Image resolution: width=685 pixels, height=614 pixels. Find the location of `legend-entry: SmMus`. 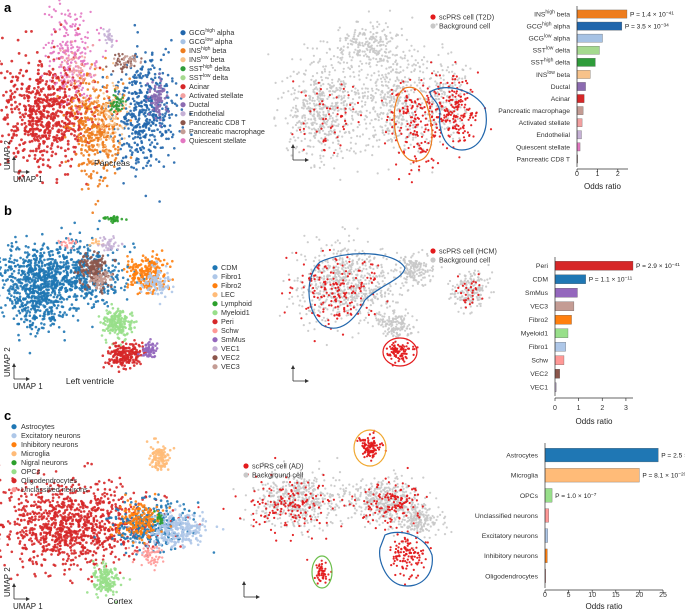

legend-entry: SmMus is located at coordinates (233, 339).